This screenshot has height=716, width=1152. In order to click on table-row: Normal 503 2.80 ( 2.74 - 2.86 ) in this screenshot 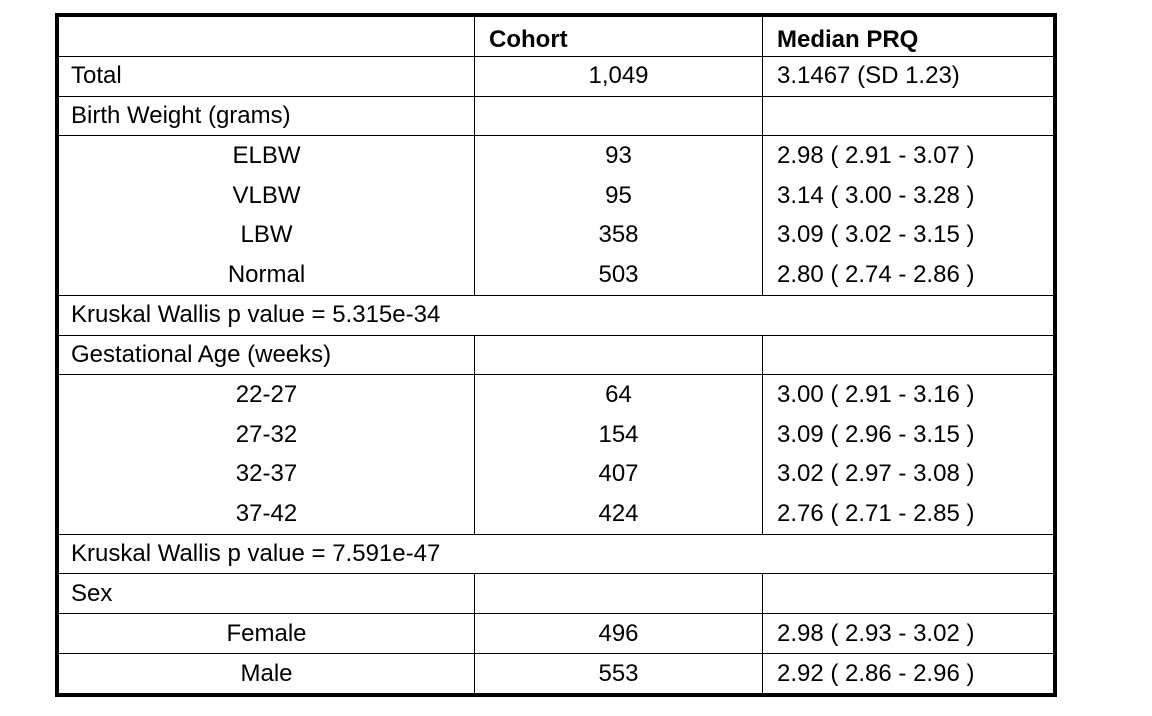, I will do `click(556, 275)`.